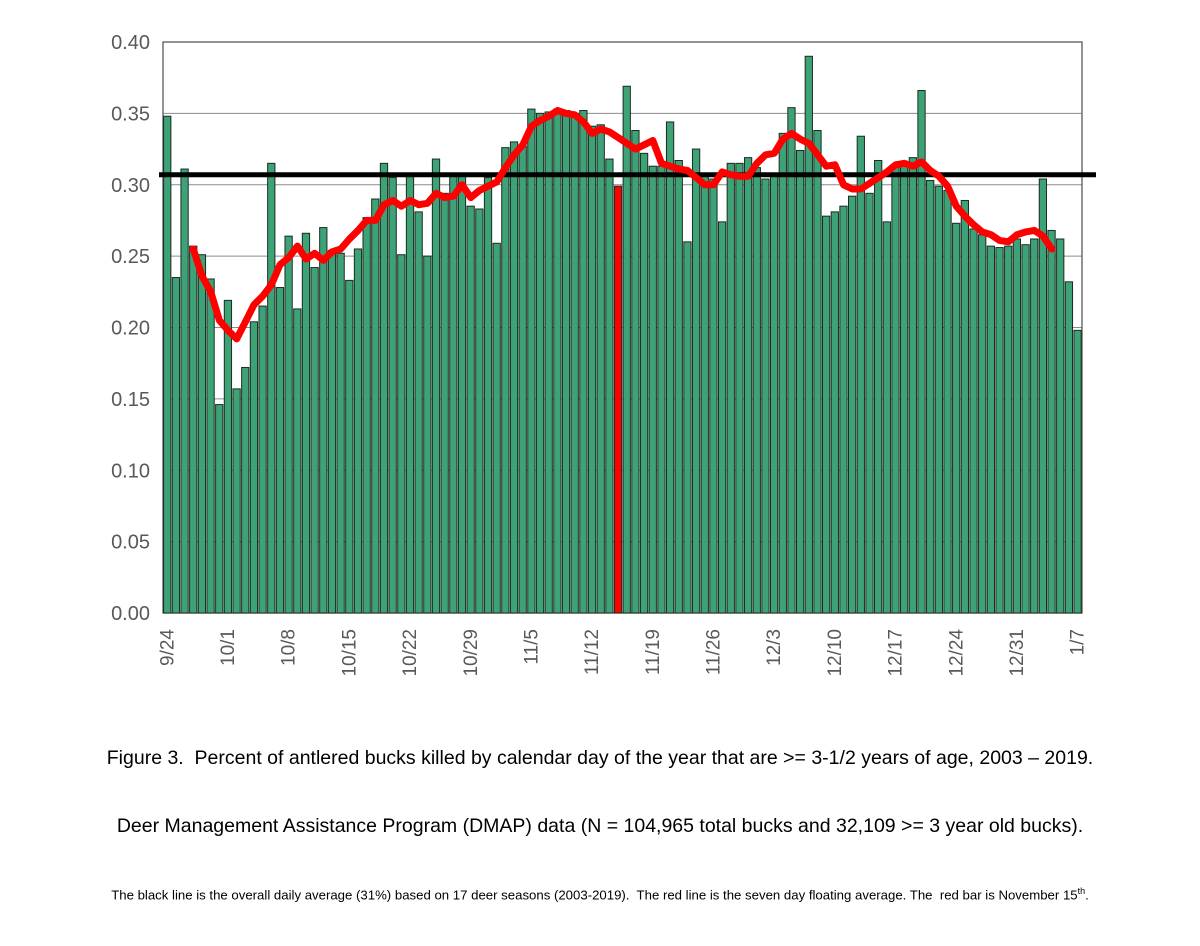 This screenshot has width=1200, height=946. Describe the element at coordinates (1081, 891) in the screenshot. I see `footnote-superscript: th` at that location.